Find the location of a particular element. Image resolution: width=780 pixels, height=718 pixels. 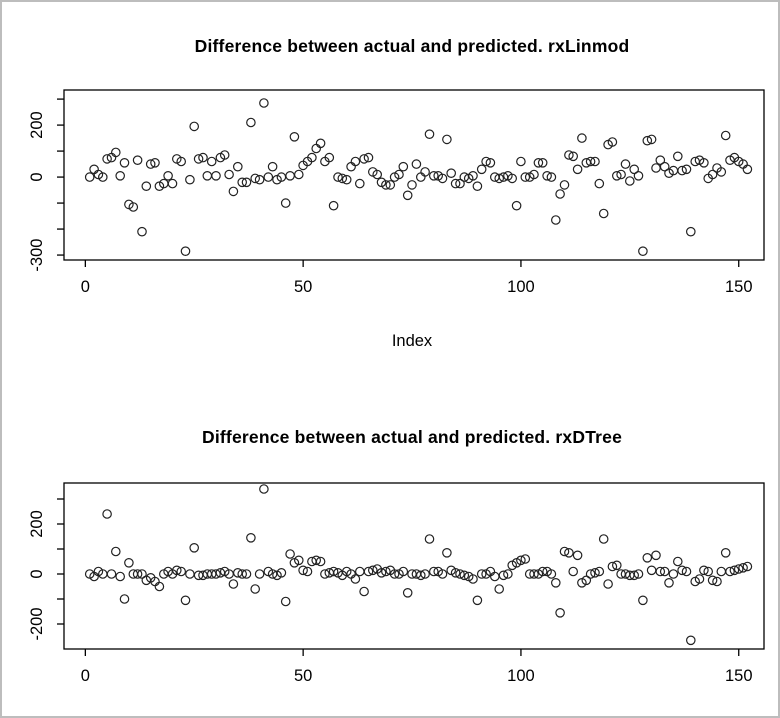

y-tick-label: -200 is located at coordinates (37, 623).